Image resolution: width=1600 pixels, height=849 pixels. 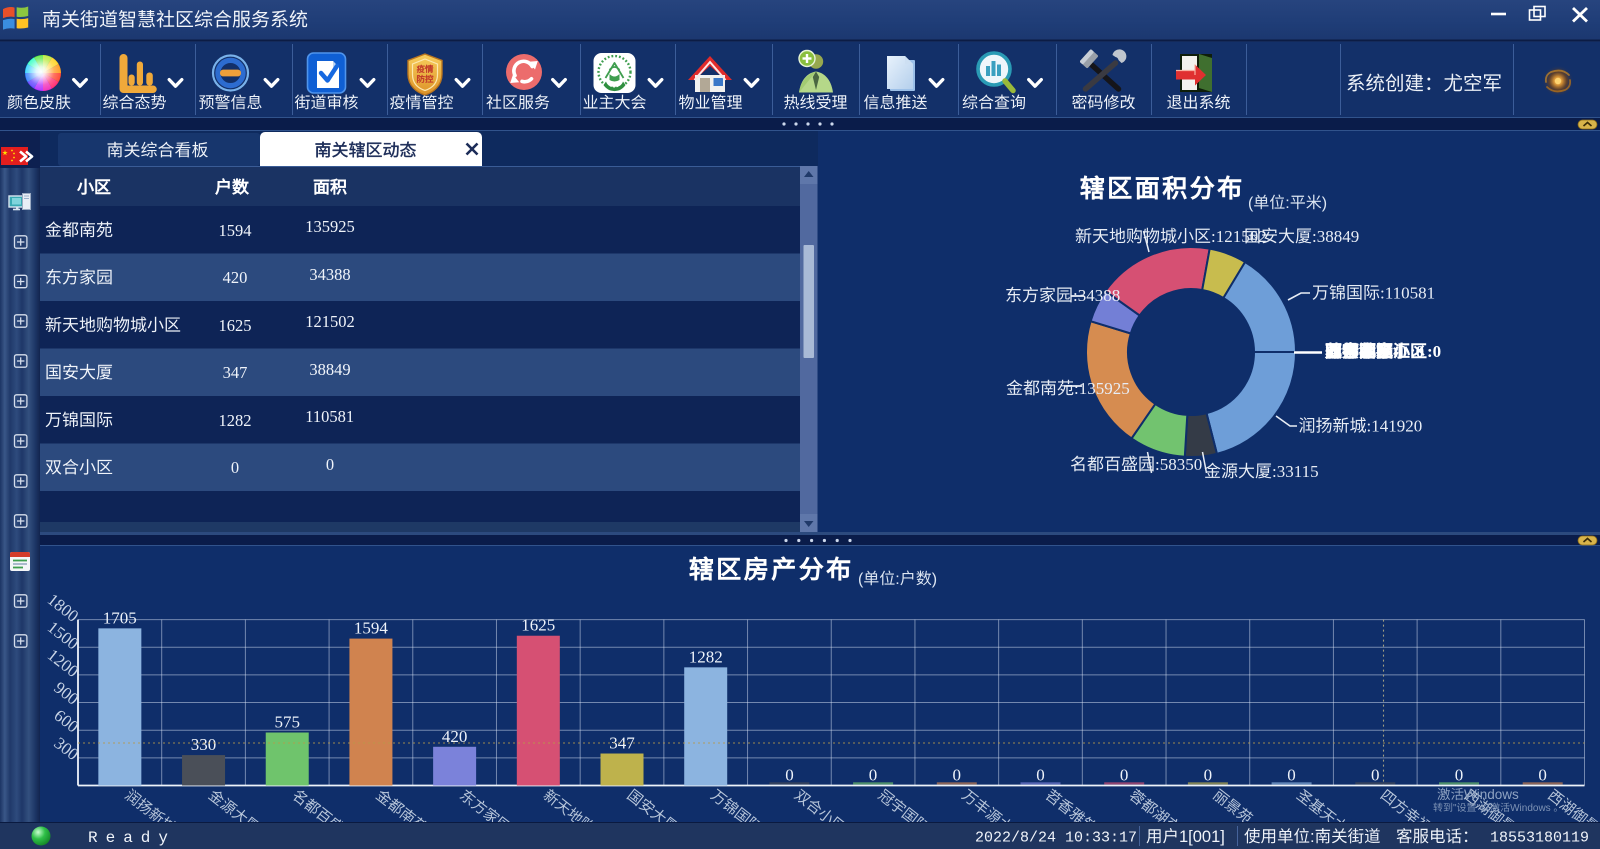 What do you see at coordinates (288, 722) in the screenshot?
I see `svg-text: 575` at bounding box center [288, 722].